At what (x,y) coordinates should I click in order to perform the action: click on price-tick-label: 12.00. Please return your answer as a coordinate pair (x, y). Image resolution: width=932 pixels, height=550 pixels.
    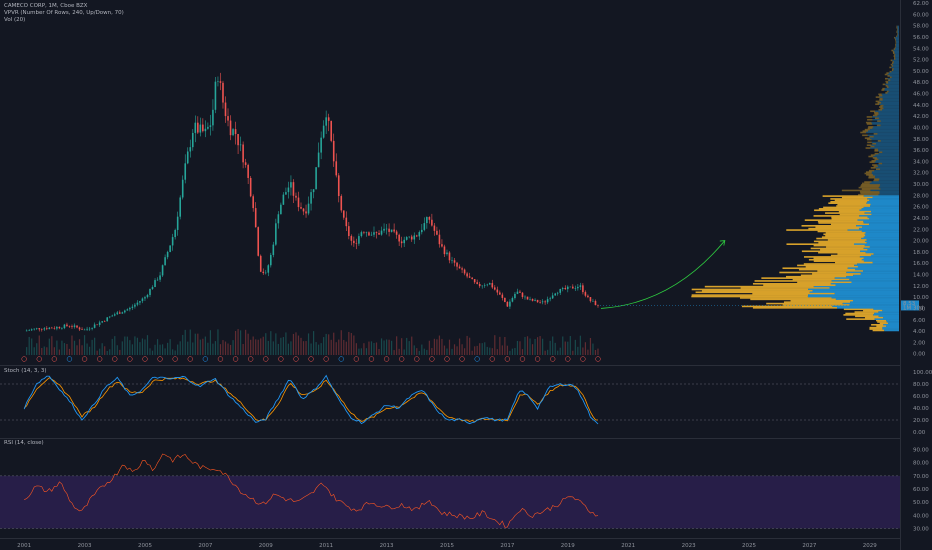
    Looking at the image, I should click on (921, 287).